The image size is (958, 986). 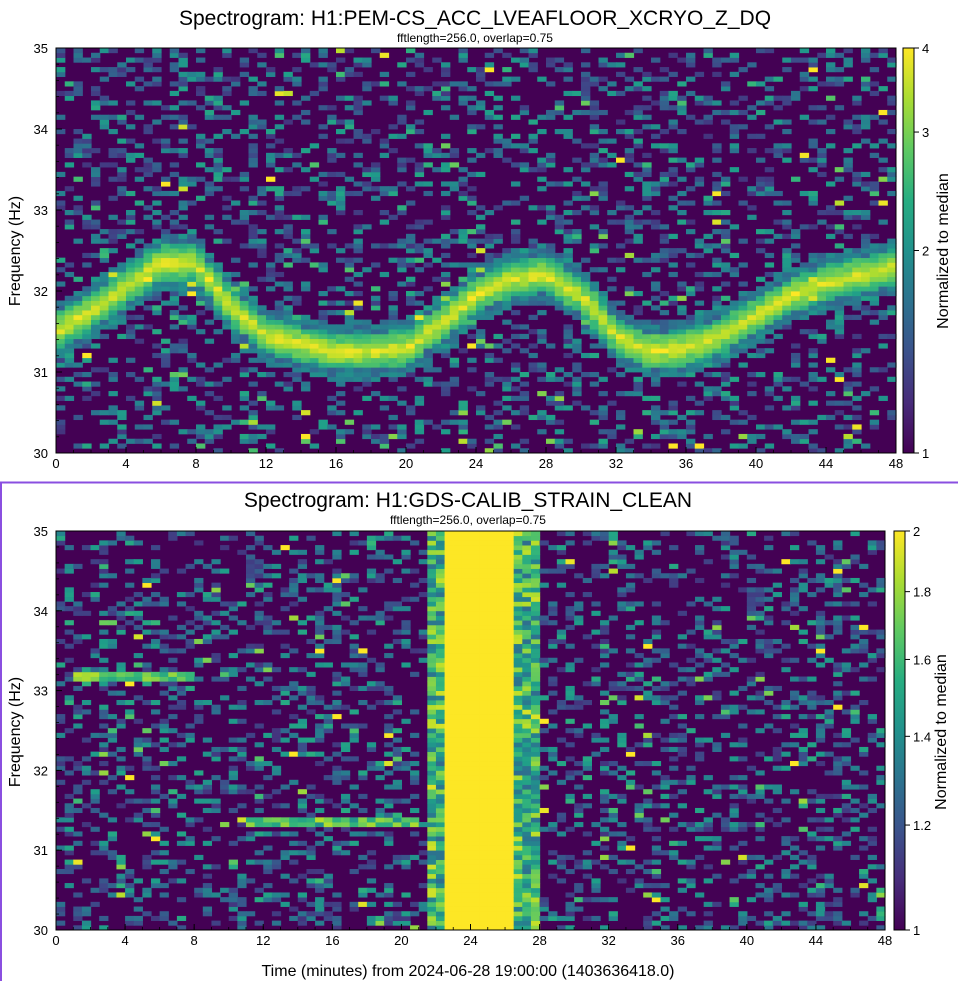 What do you see at coordinates (476, 463) in the screenshot?
I see `x-tick-label: 24` at bounding box center [476, 463].